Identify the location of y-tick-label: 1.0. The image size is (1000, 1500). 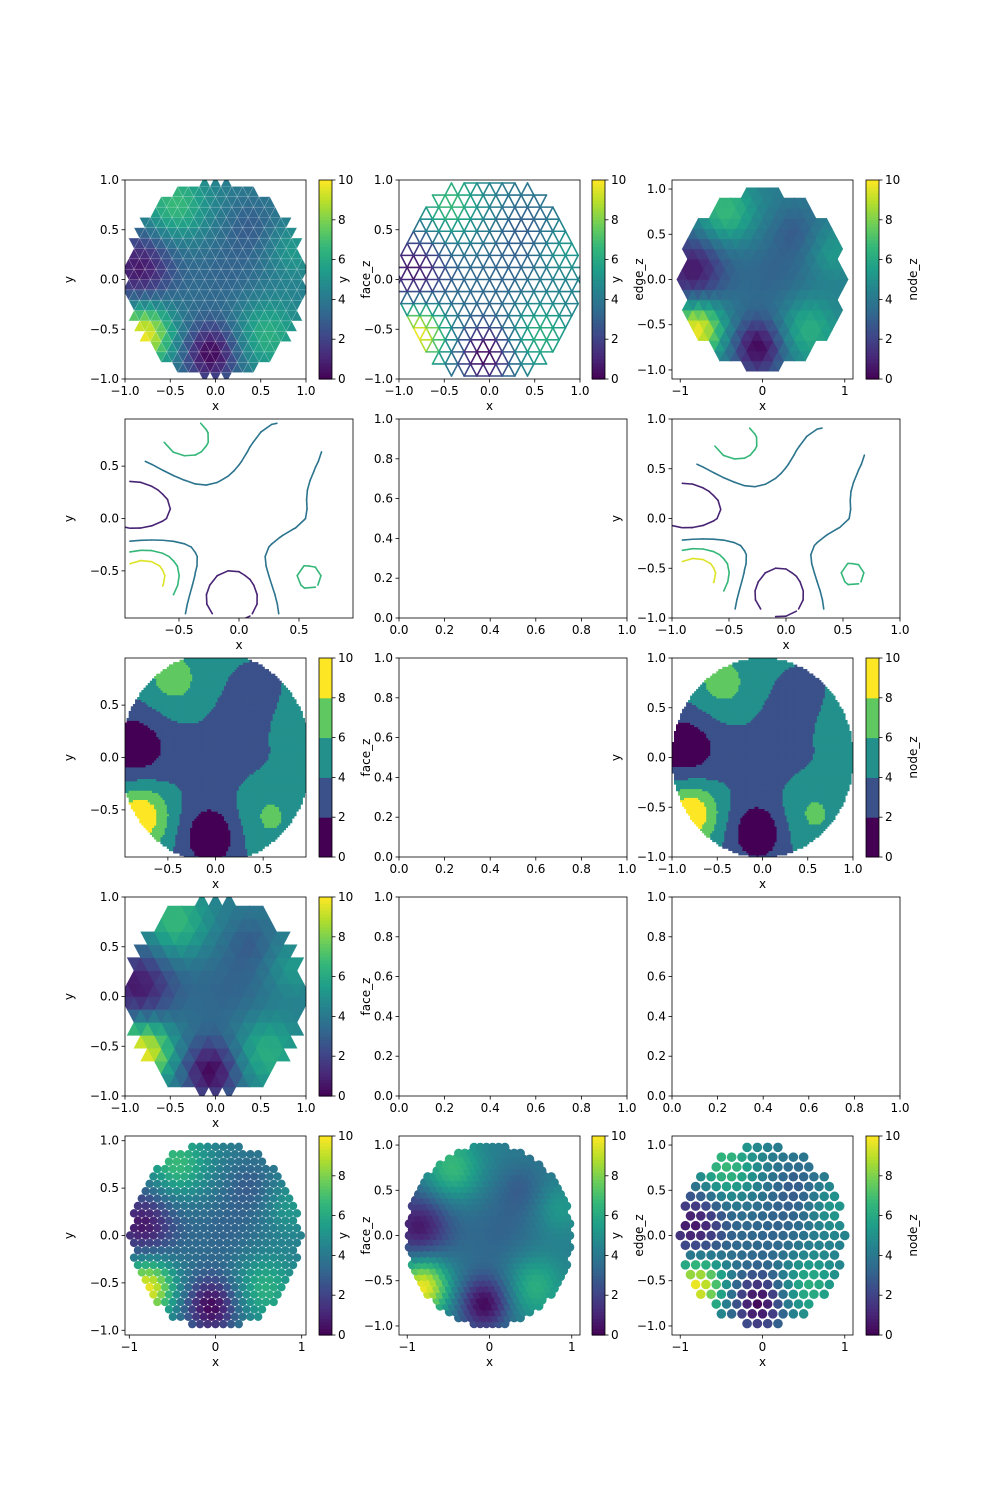
(109, 180).